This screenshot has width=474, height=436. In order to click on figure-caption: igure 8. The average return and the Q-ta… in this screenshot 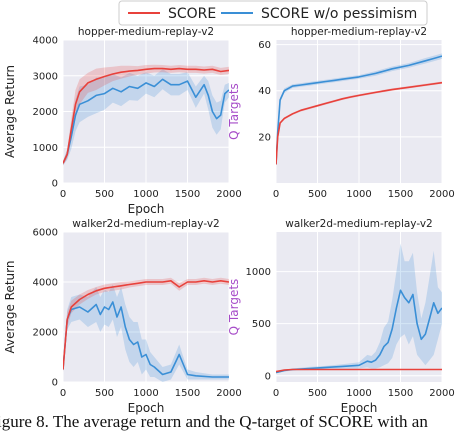, I will do `click(214, 421)`.